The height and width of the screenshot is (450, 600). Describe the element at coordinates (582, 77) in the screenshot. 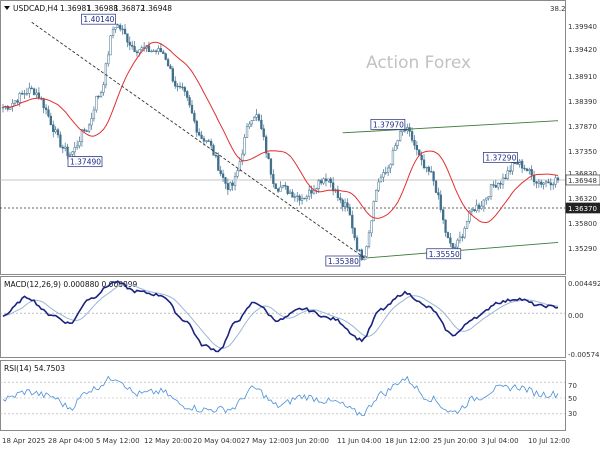

I see `price-tick: 1.38910` at that location.